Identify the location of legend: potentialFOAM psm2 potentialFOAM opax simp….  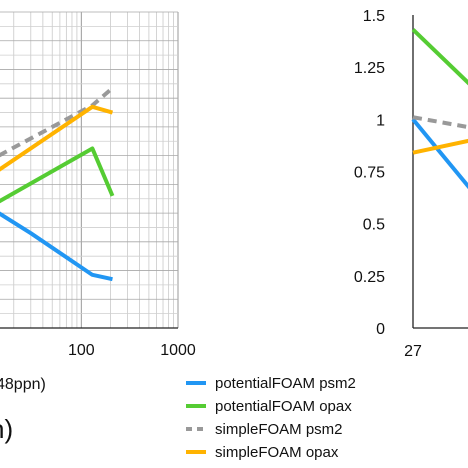
(271, 418).